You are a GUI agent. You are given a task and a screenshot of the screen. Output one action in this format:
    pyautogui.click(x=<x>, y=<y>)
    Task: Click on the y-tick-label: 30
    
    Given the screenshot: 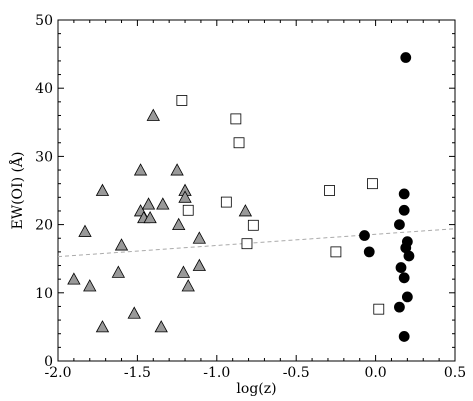 What is the action you would take?
    pyautogui.click(x=44, y=157)
    